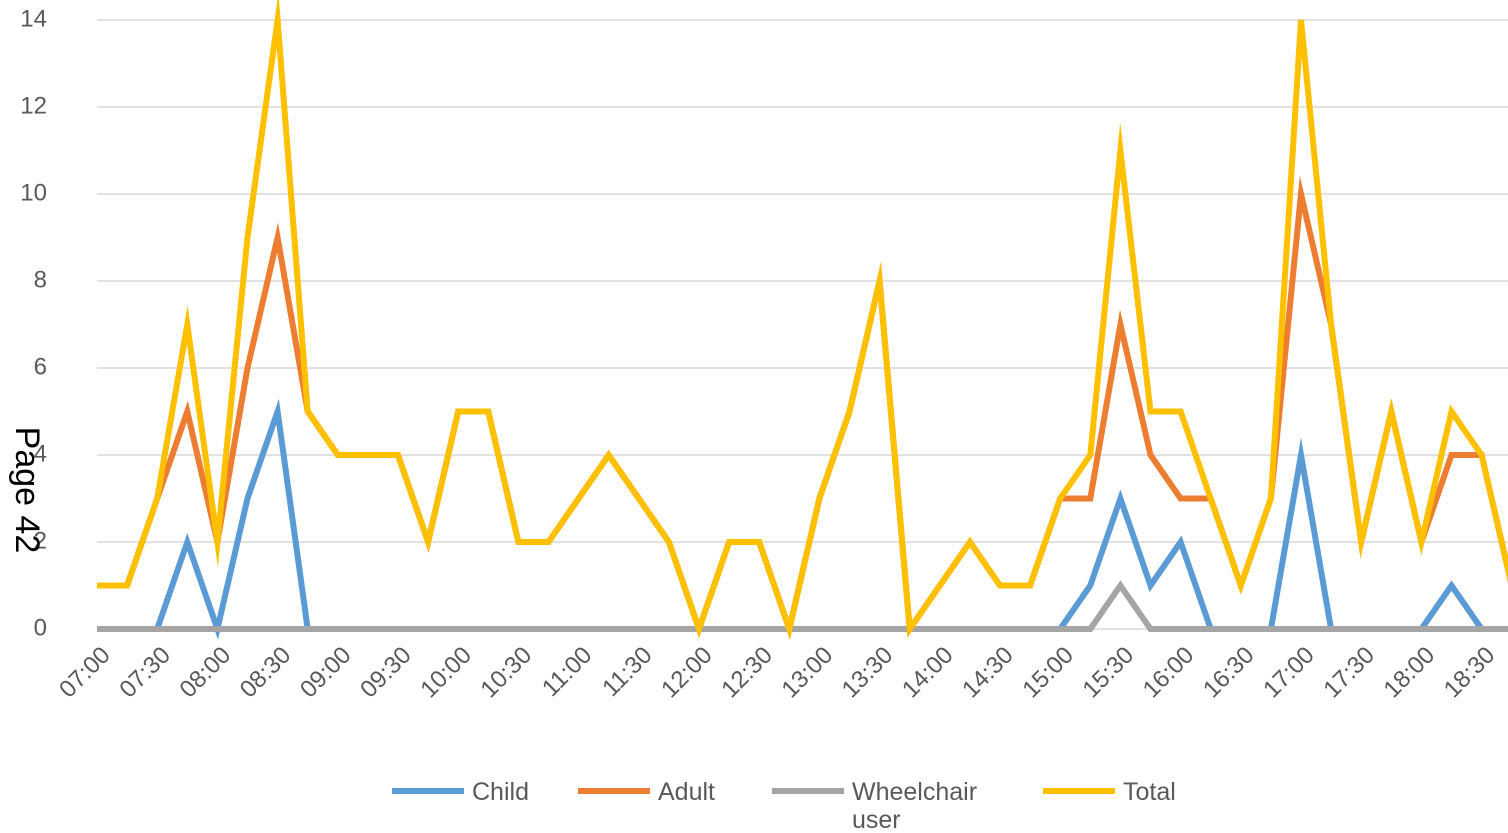 The height and width of the screenshot is (833, 1508). I want to click on x-tick-label: 14:00, so click(928, 673).